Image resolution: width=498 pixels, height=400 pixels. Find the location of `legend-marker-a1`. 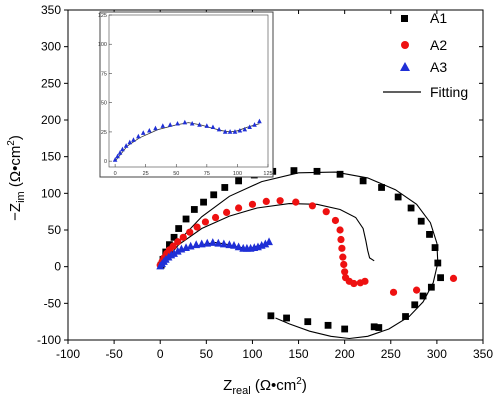

legend-marker-a1 is located at coordinates (404, 18).